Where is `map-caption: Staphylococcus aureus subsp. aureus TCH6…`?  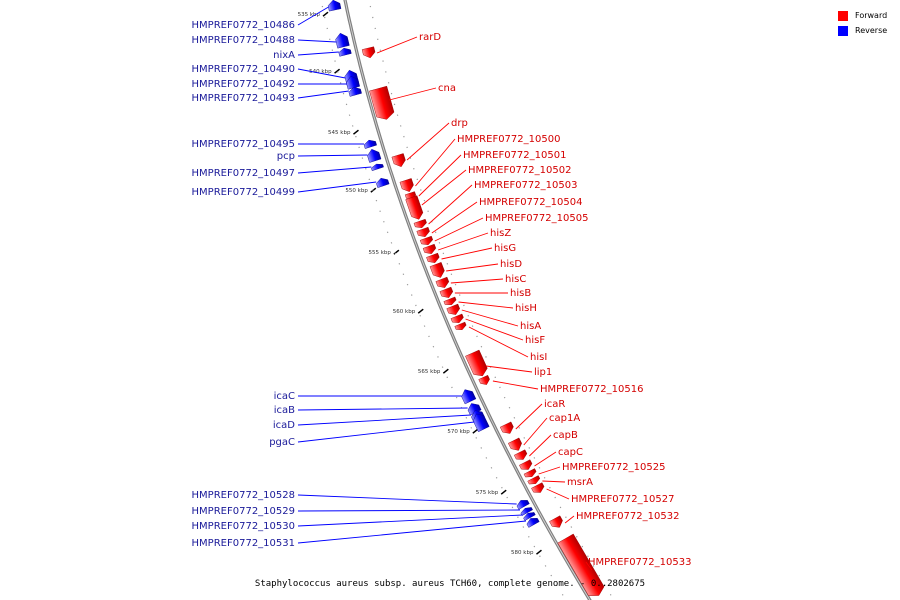 map-caption: Staphylococcus aureus subsp. aureus TCH6… is located at coordinates (450, 584).